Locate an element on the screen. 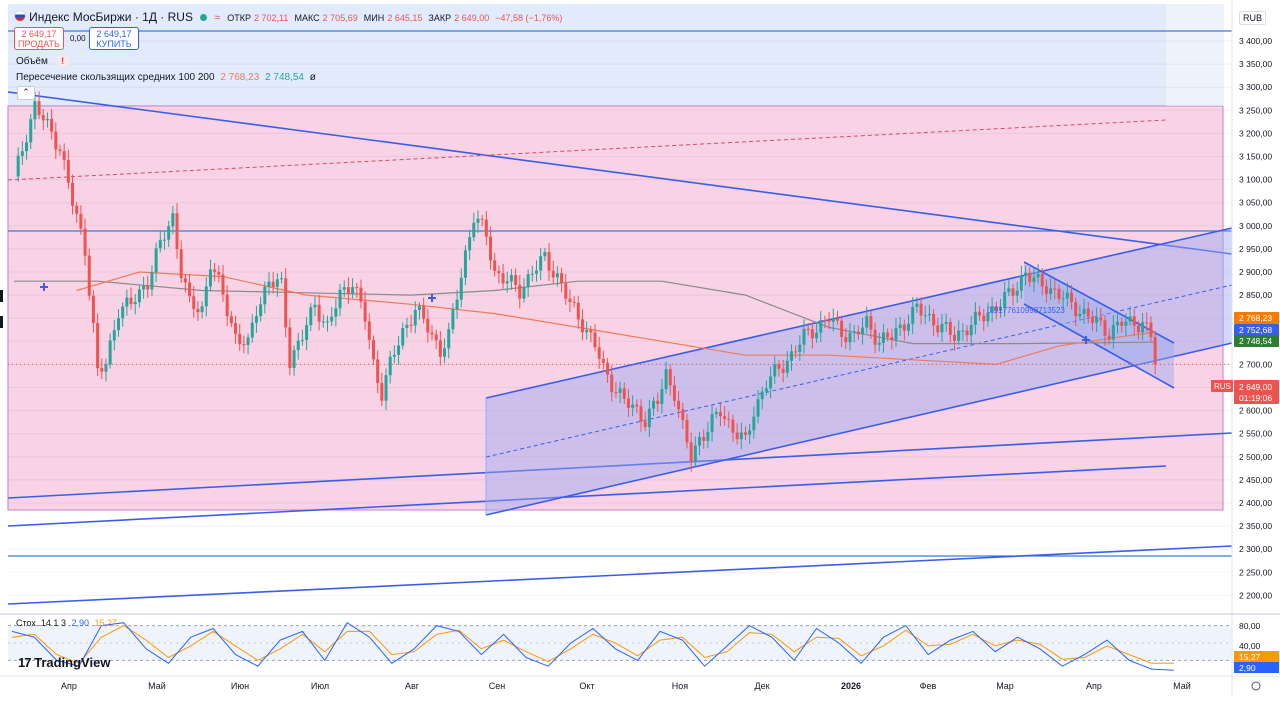 The image size is (1280, 701). ma-value-2: 2 748,54 is located at coordinates (284, 77).